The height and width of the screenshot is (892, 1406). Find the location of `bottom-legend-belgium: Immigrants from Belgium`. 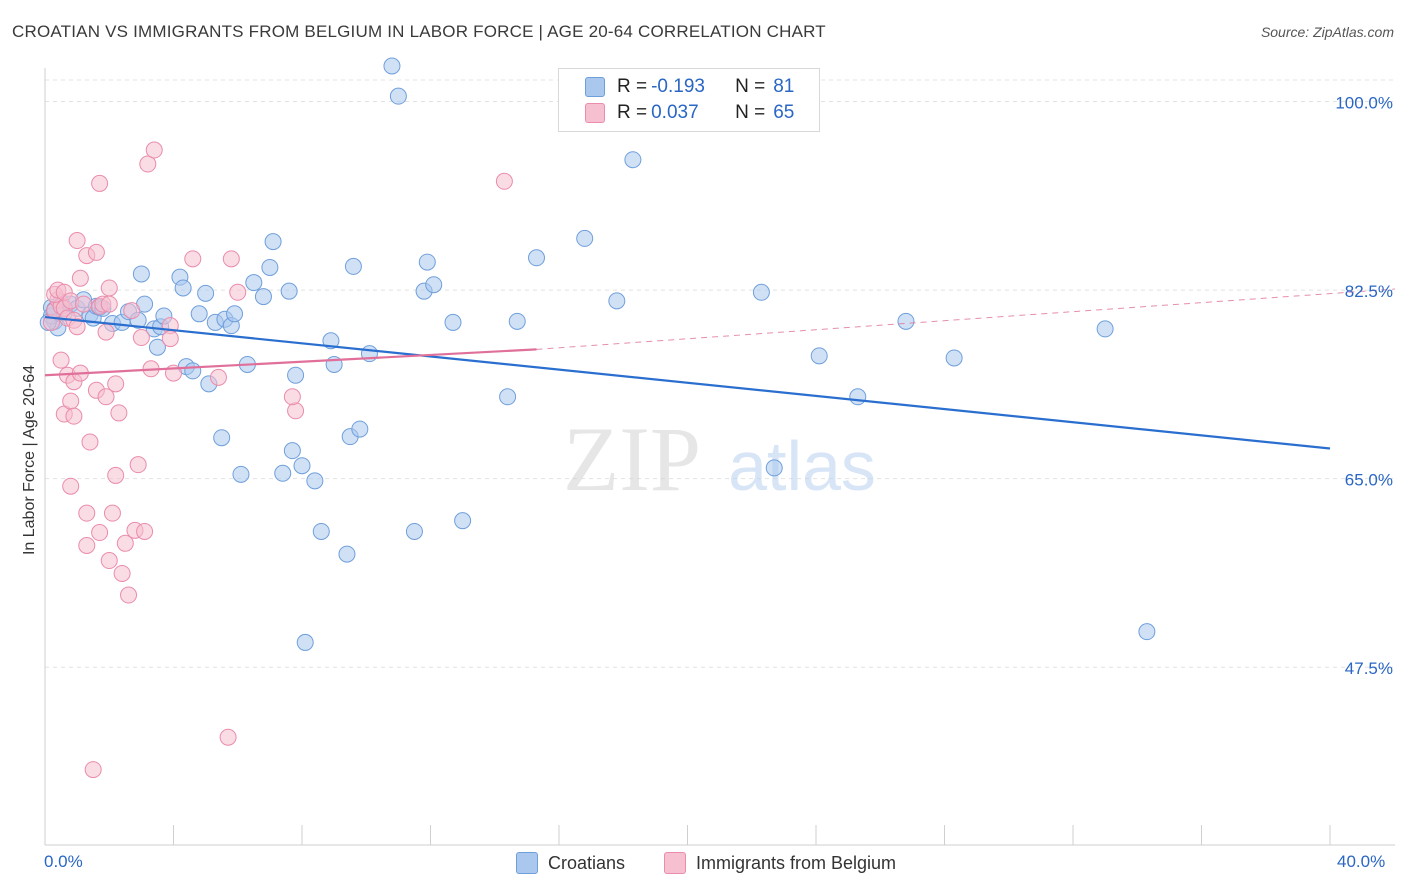

bottom-legend-belgium: Immigrants from Belgium is located at coordinates (780, 863).